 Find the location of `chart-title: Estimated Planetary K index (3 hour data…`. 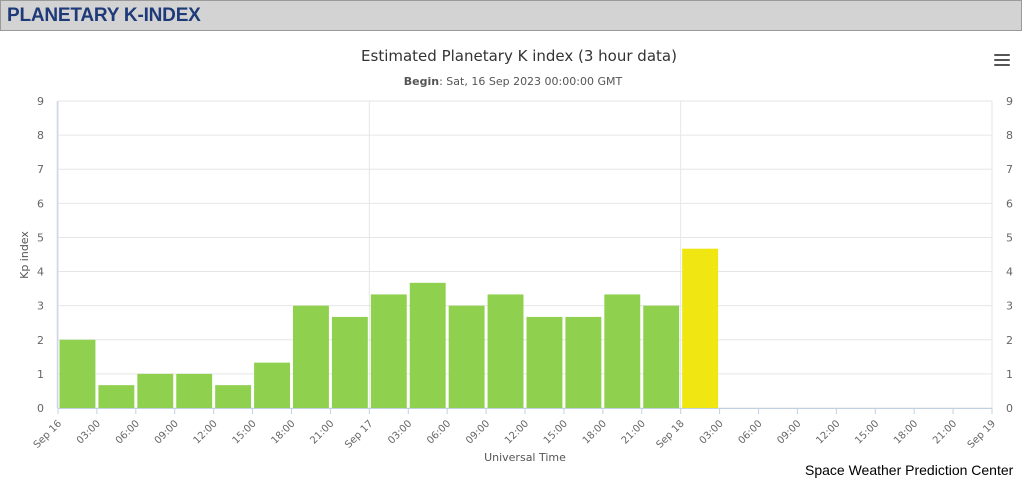

chart-title: Estimated Planetary K index (3 hour data… is located at coordinates (519, 56).